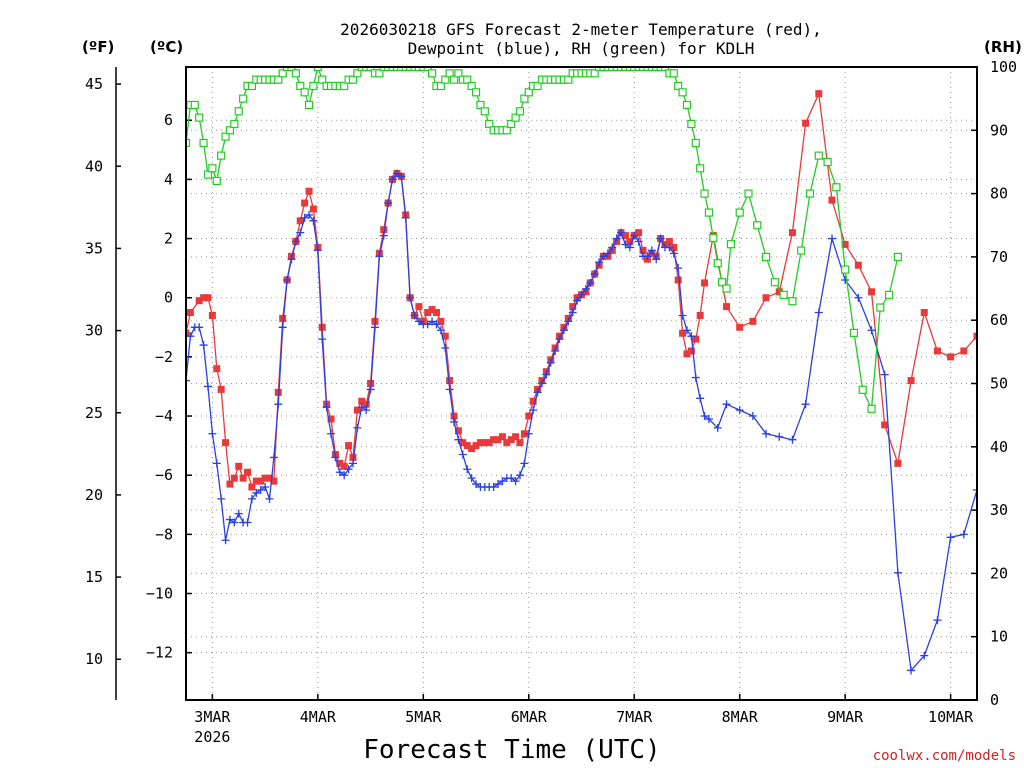 The height and width of the screenshot is (768, 1024). Describe the element at coordinates (944, 756) in the screenshot. I see `credit-link: coolwx.com/models` at that location.